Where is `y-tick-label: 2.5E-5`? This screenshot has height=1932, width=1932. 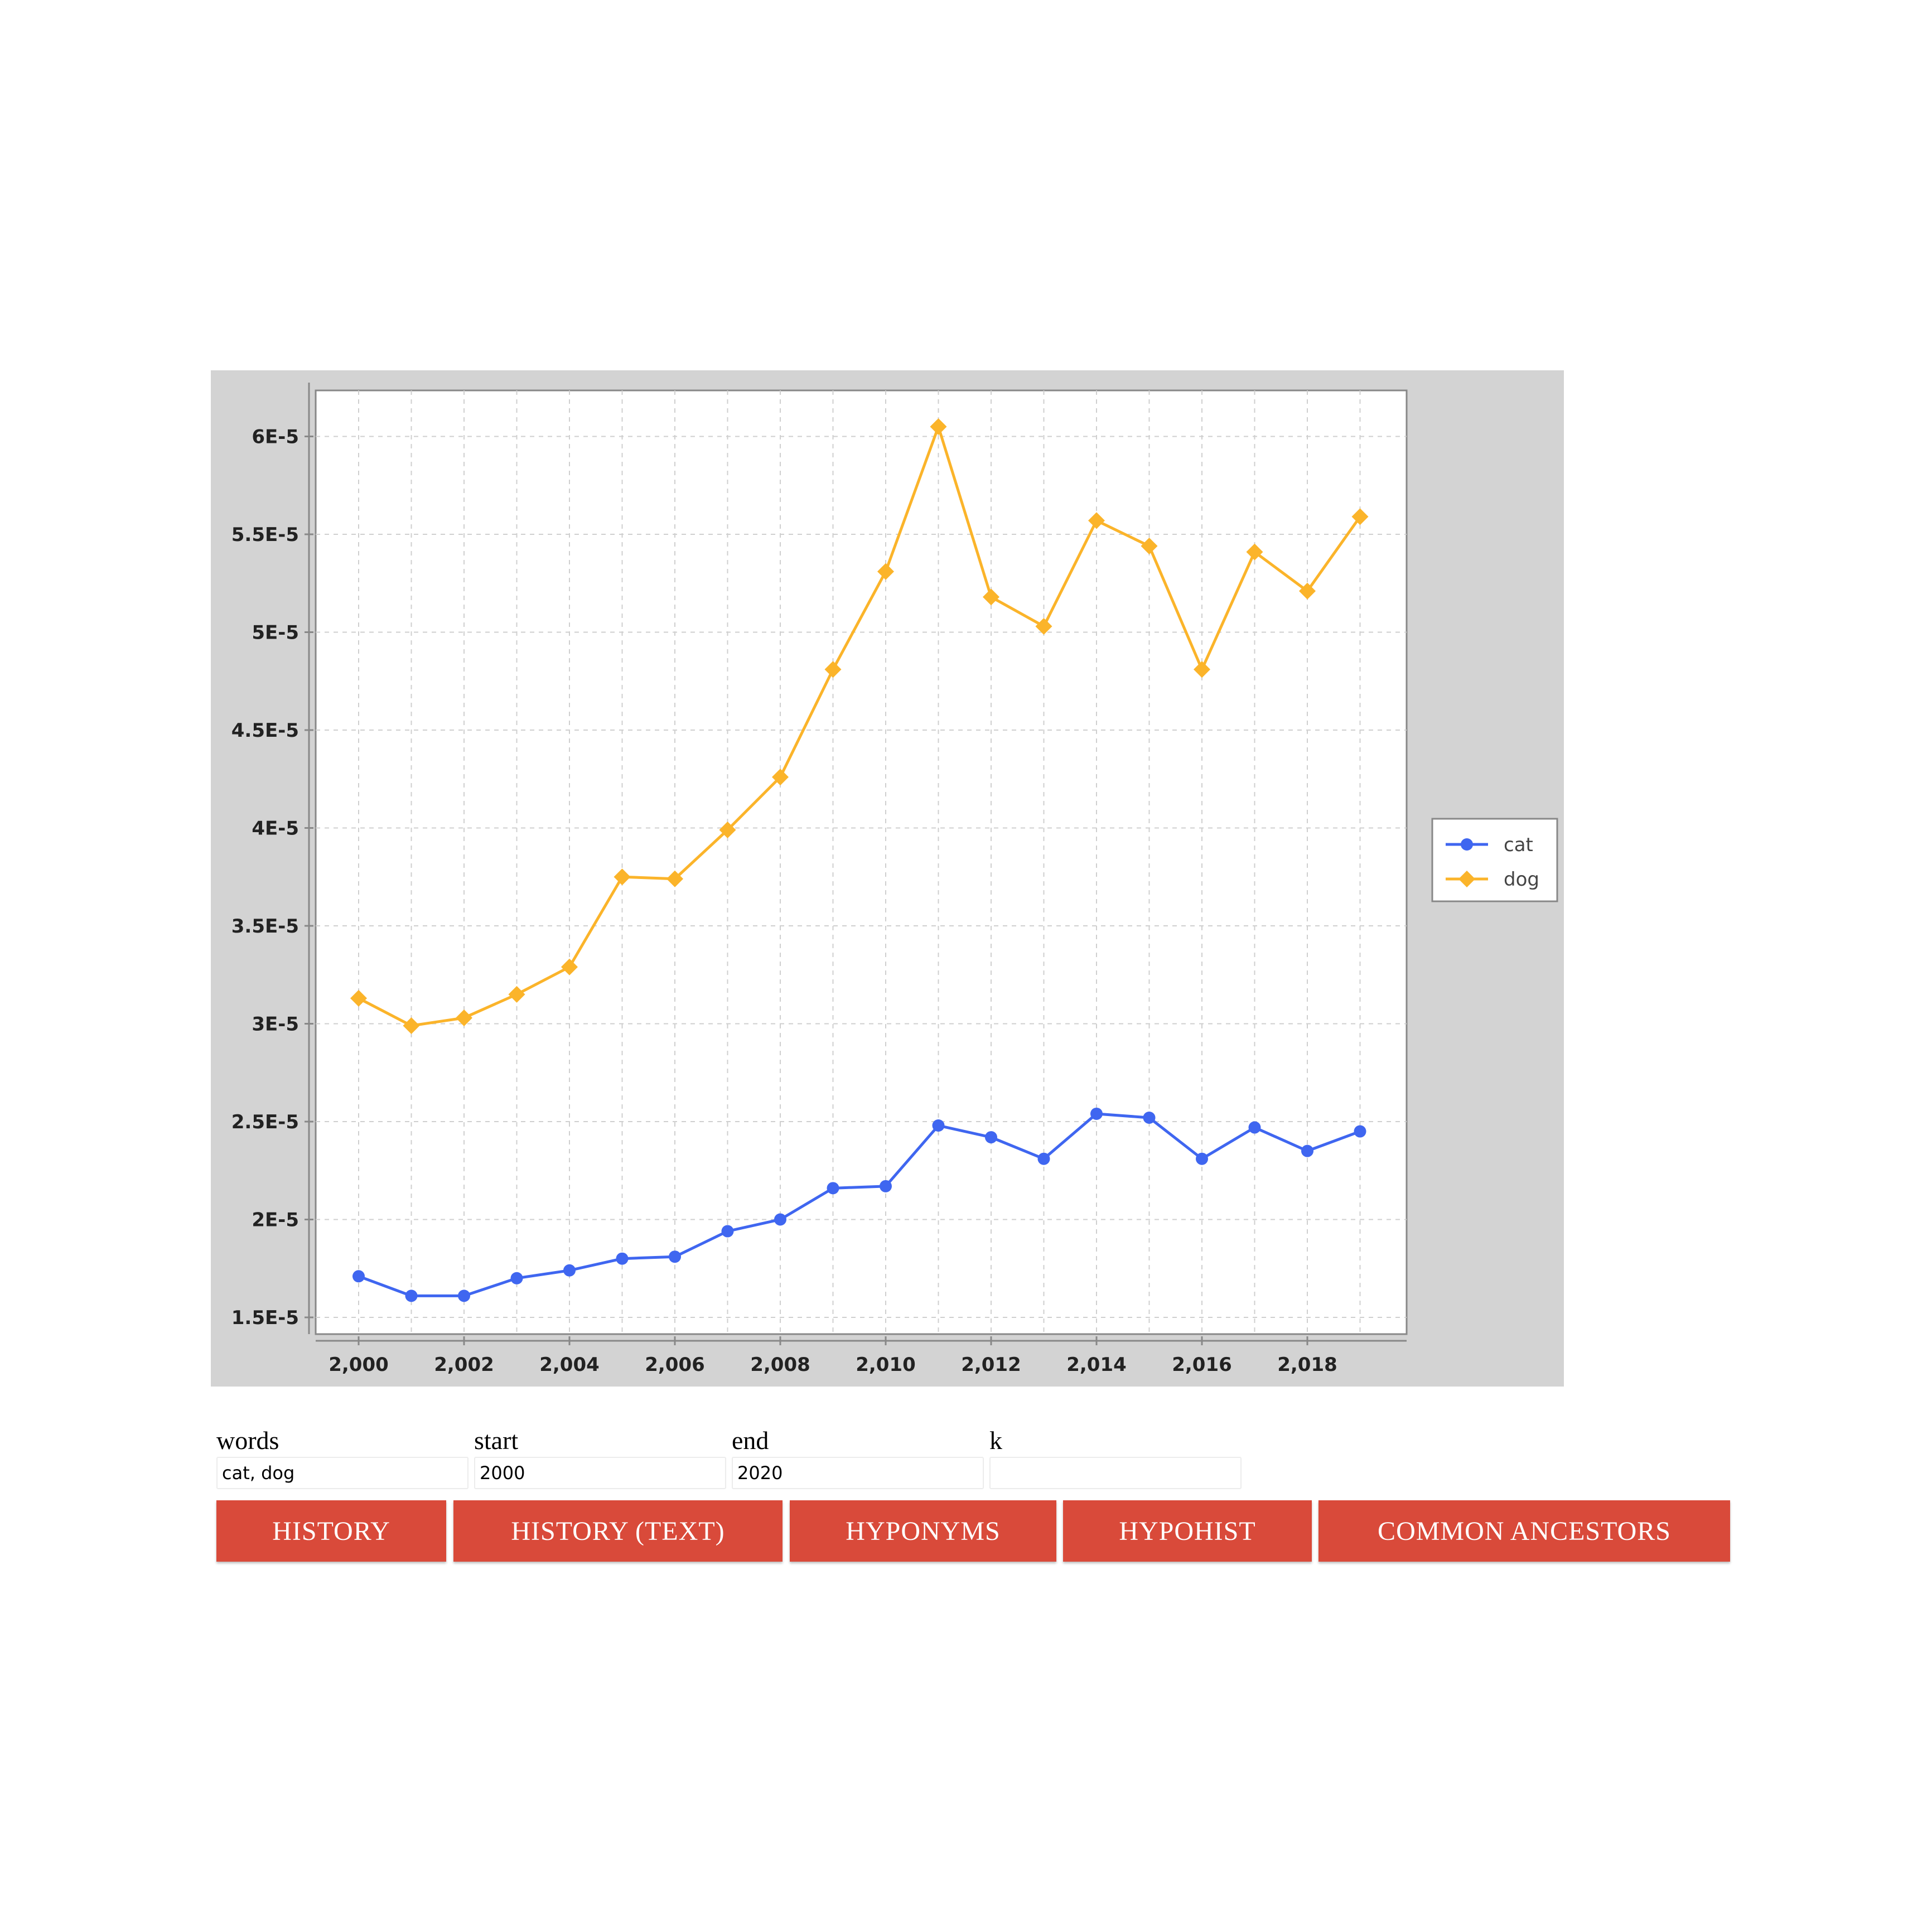
y-tick-label: 2.5E-5 is located at coordinates (265, 1122).